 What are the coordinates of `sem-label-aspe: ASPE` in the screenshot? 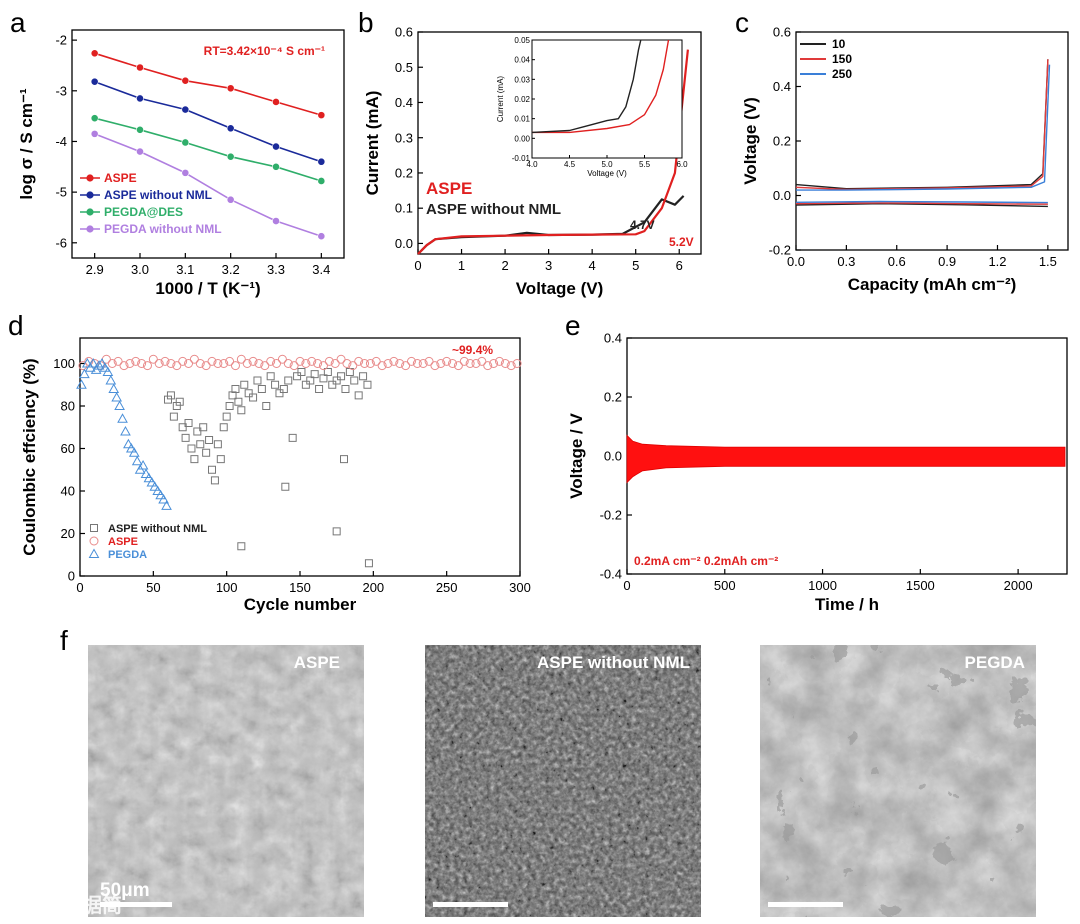 It's located at (317, 662).